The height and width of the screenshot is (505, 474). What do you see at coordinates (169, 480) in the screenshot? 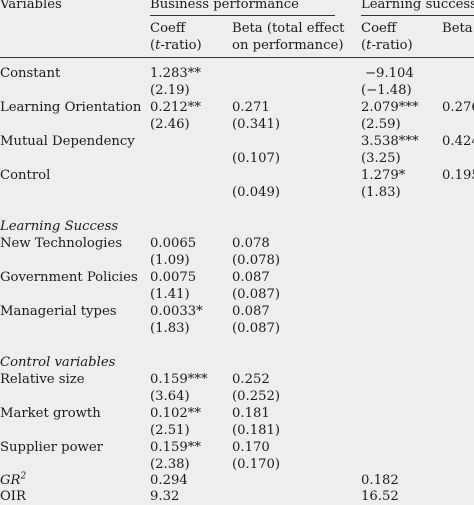
I see `gr2-bp-value: 0.294` at bounding box center [169, 480].